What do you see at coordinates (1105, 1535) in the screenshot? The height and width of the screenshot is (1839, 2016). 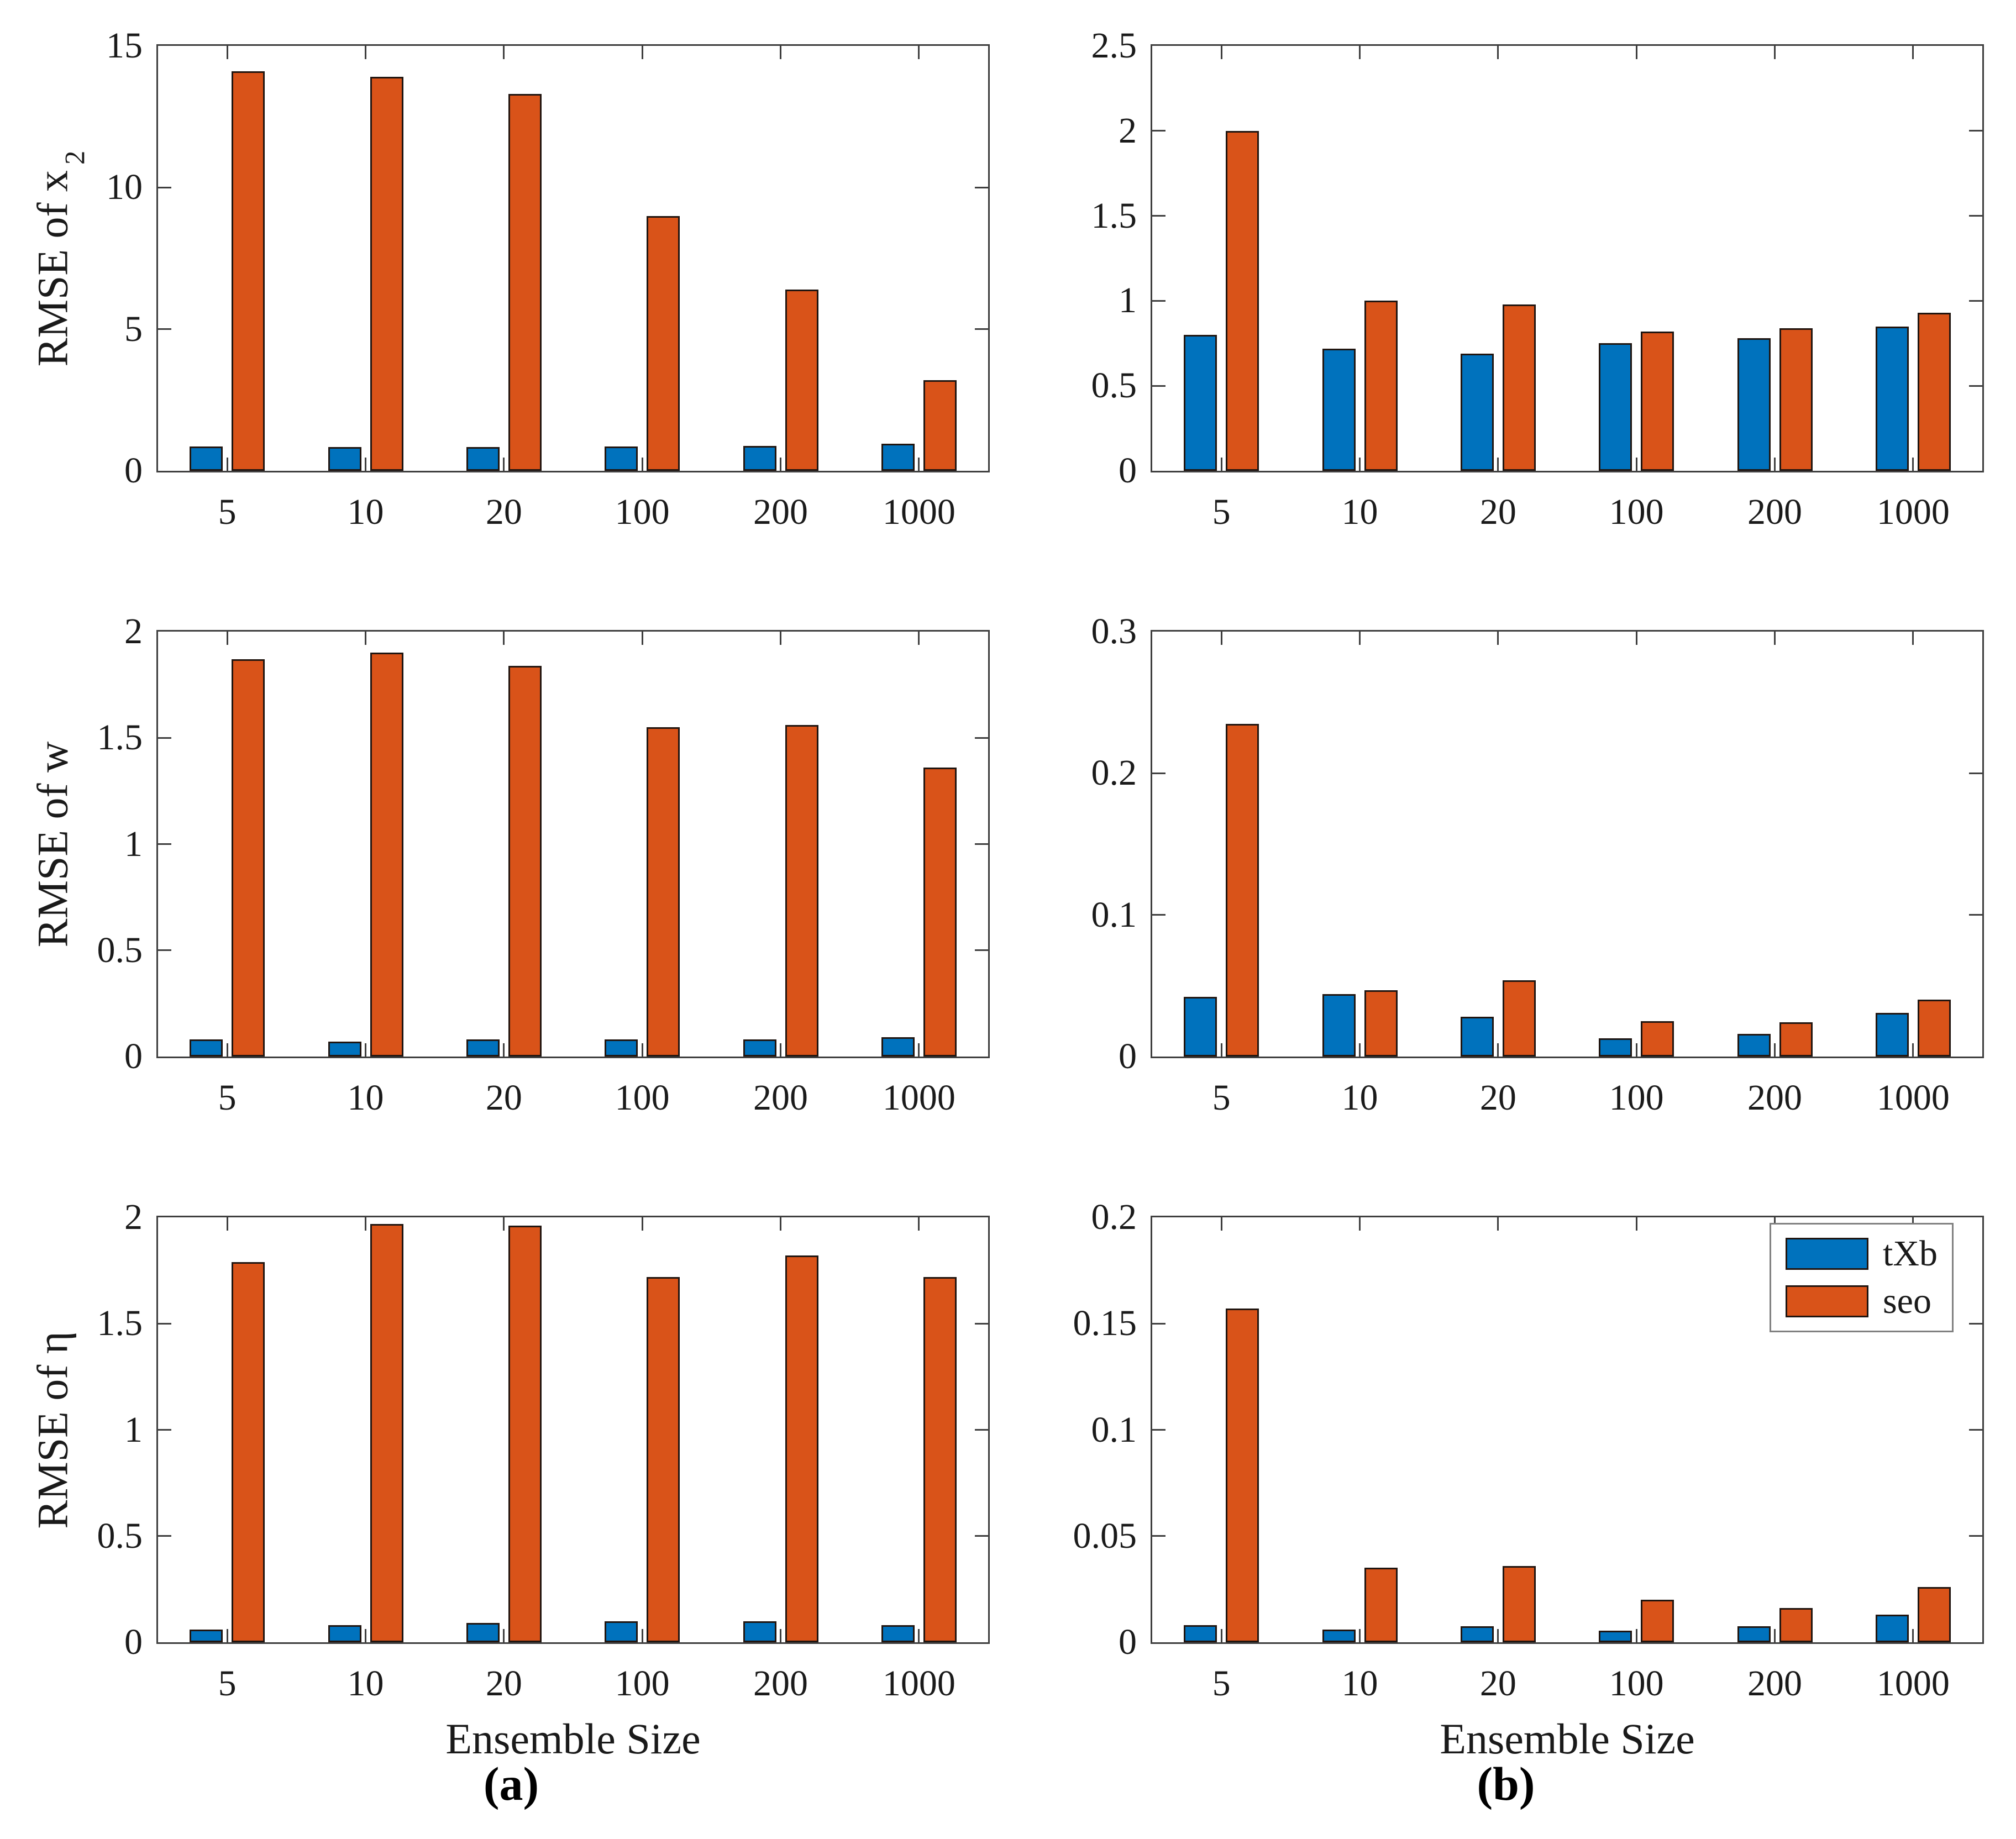 I see `y-tick-label: 0.05` at bounding box center [1105, 1535].